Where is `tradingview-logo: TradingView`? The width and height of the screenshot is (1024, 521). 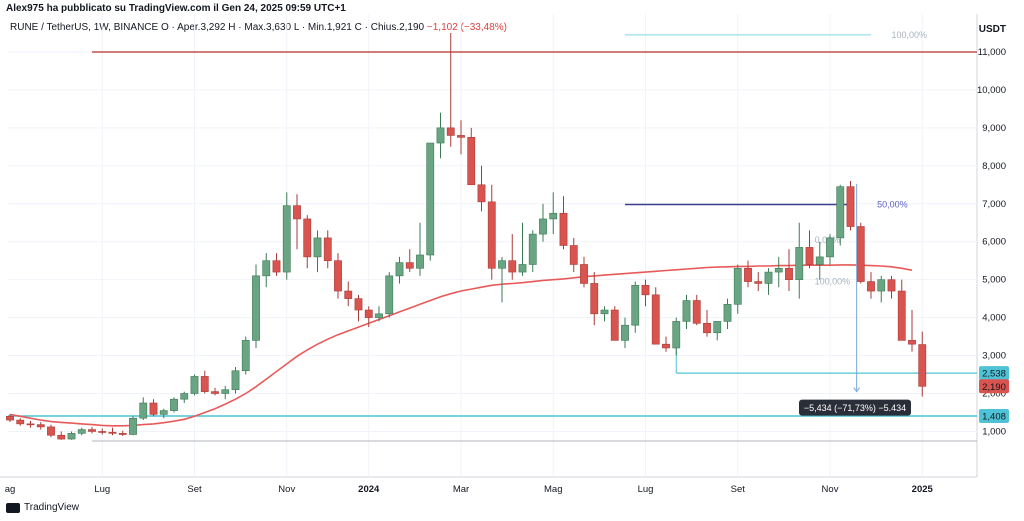
tradingview-logo: TradingView is located at coordinates (42, 507).